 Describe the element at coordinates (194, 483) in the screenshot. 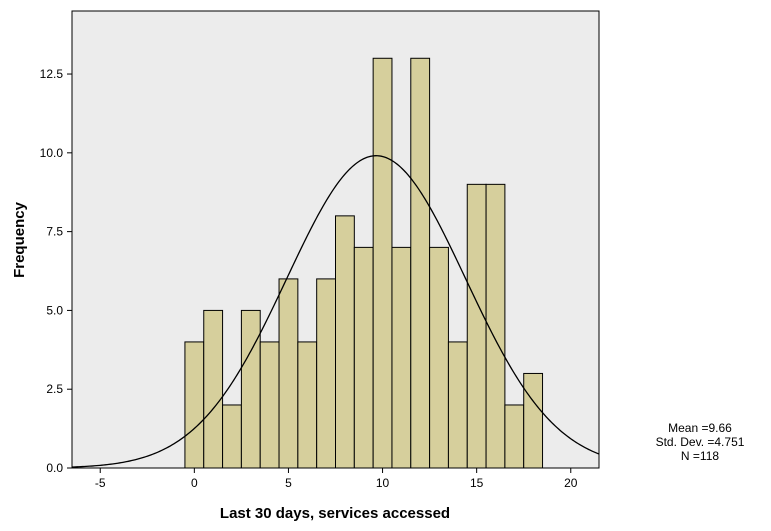

I see `x-tick-label: 0` at that location.